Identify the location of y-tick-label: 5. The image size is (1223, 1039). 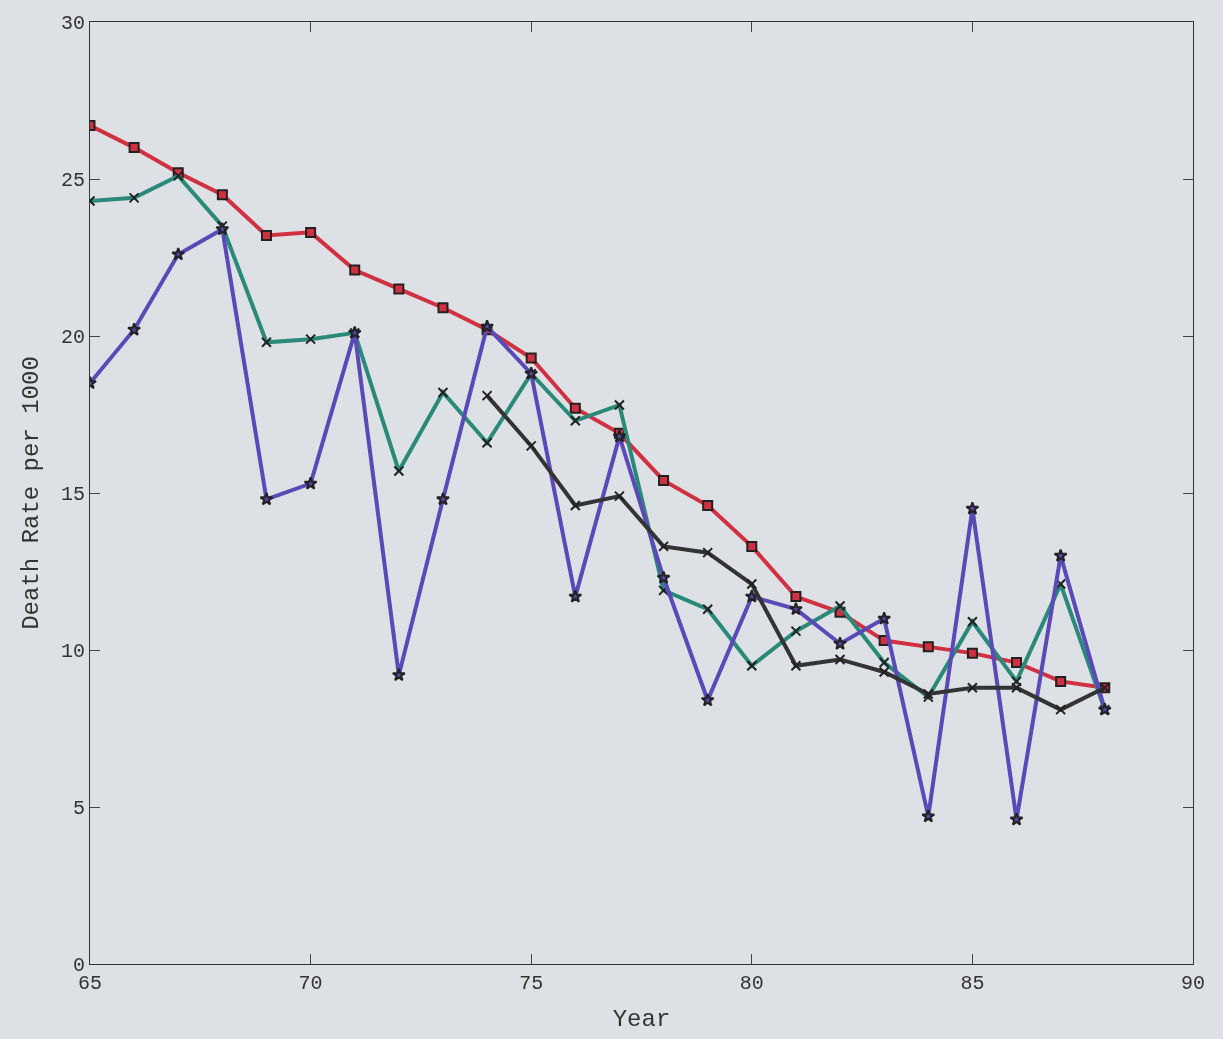
(78, 808).